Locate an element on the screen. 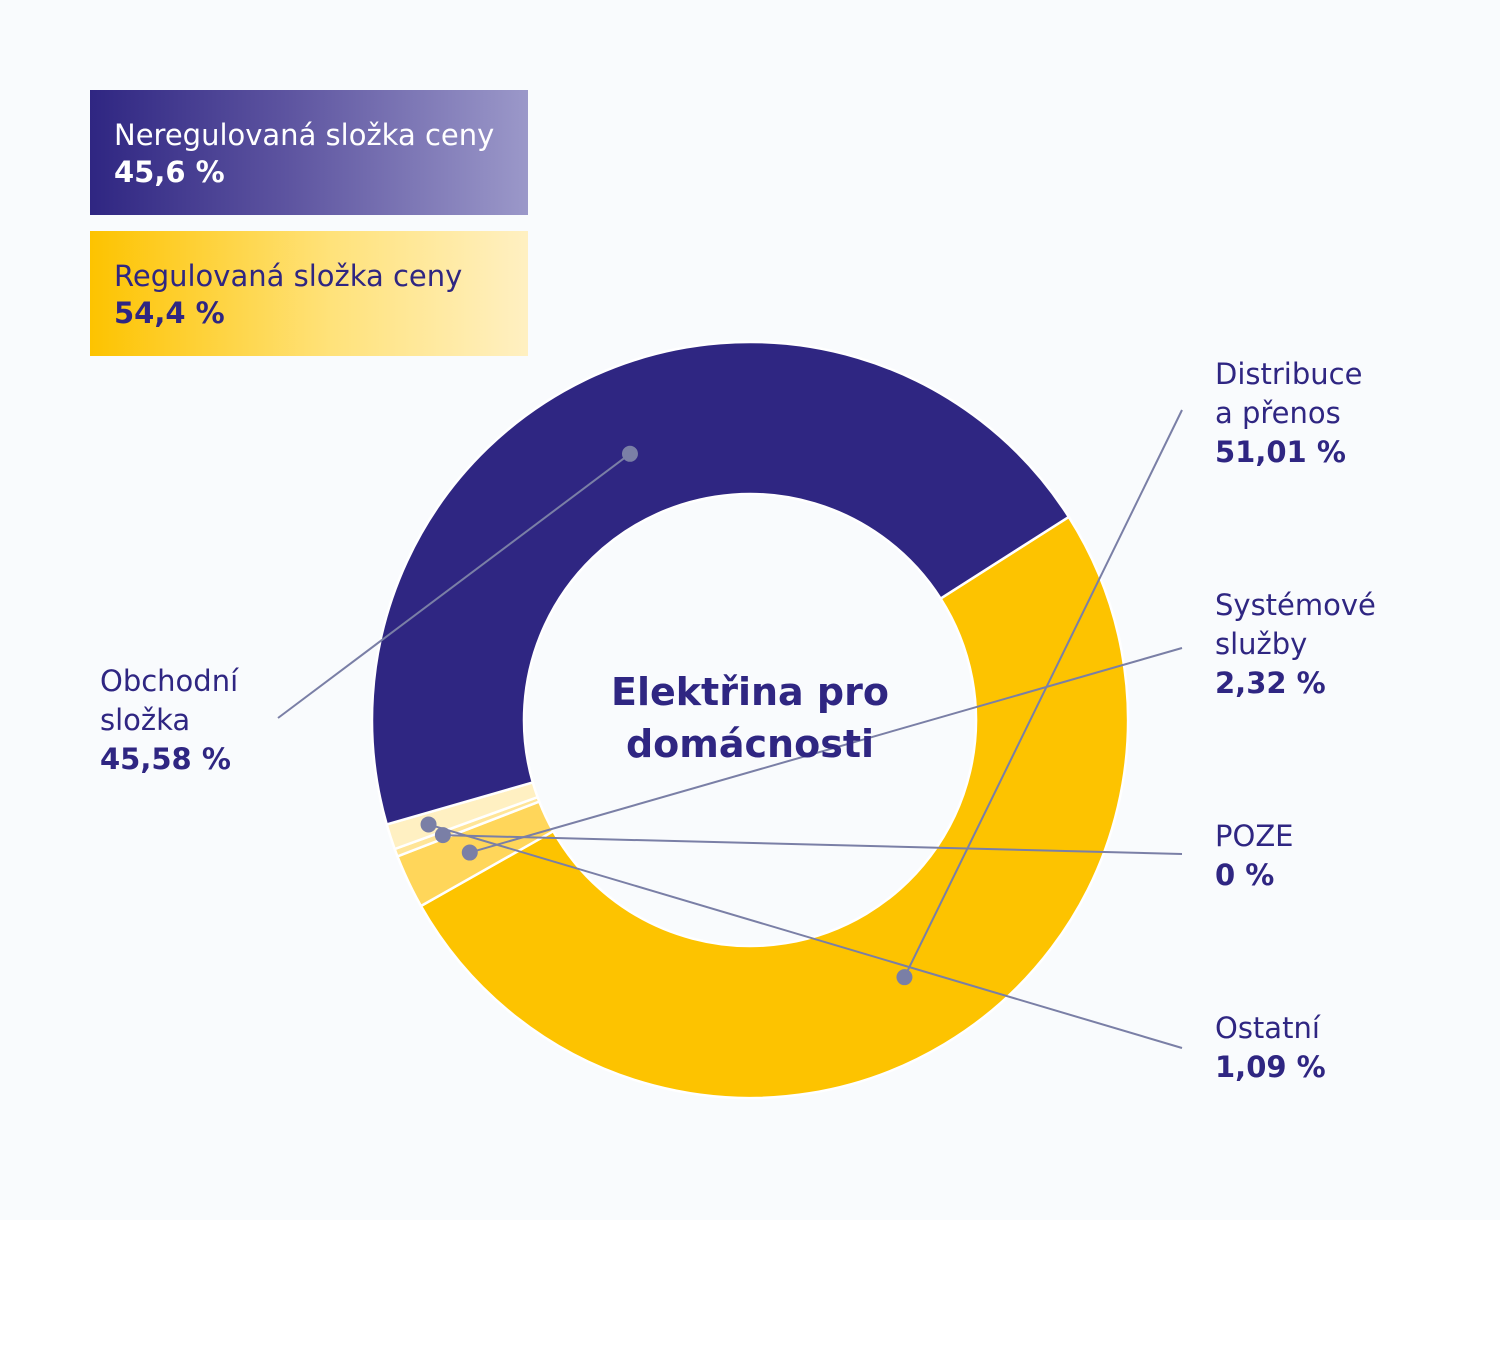 This screenshot has height=1369, width=1500. callout-poze-value: 0 % is located at coordinates (1245, 875).